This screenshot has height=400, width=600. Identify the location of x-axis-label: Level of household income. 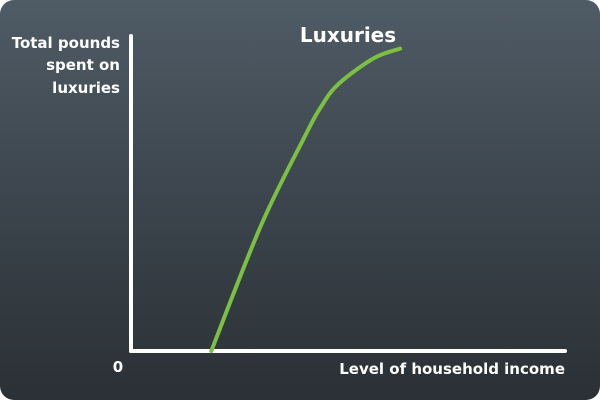
(452, 369).